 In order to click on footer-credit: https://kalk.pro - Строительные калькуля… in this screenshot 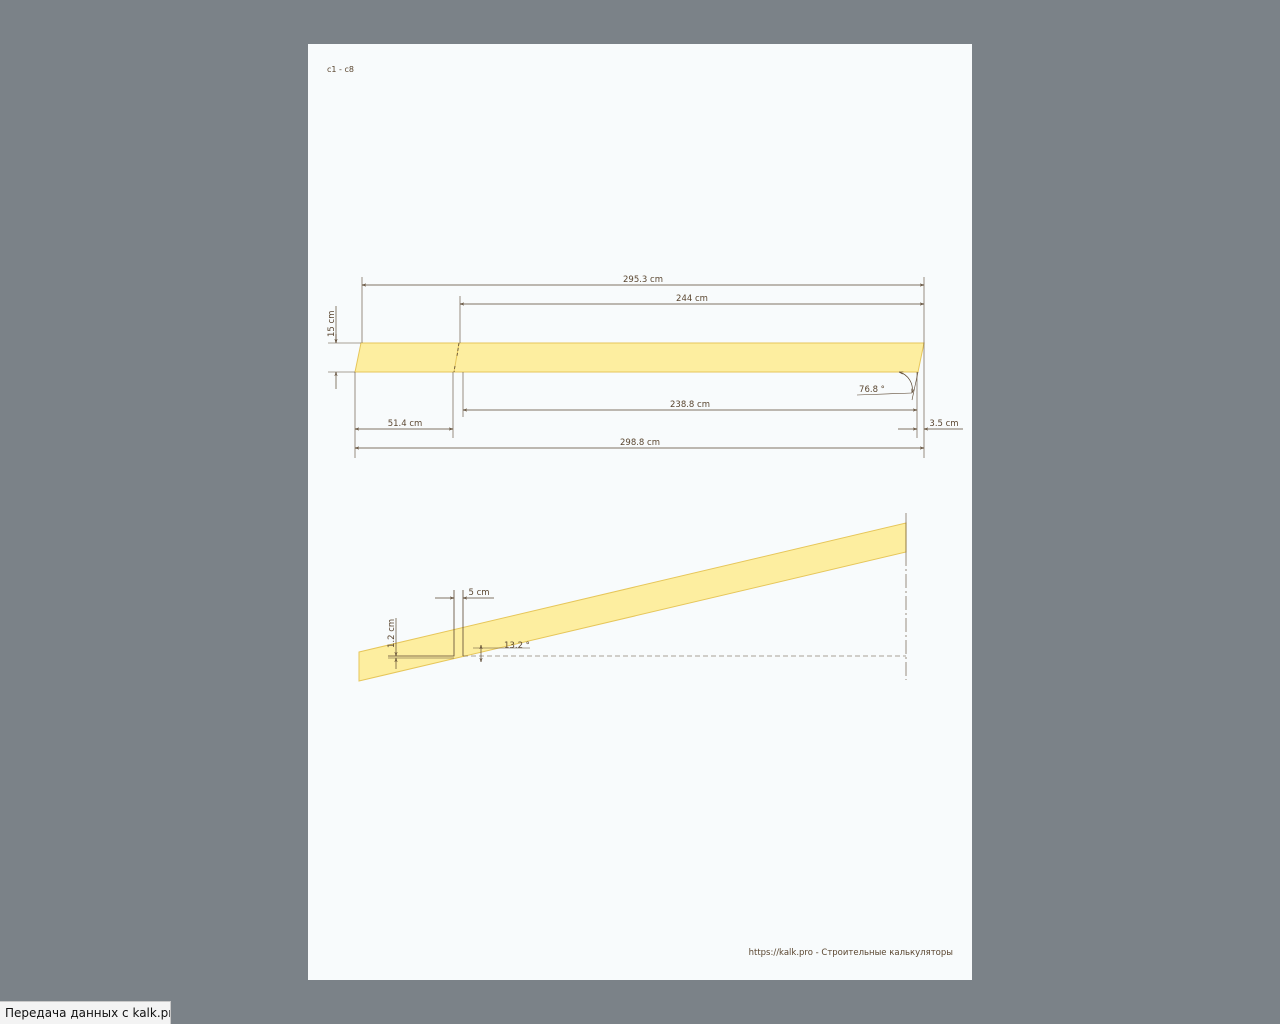, I will do `click(850, 953)`.